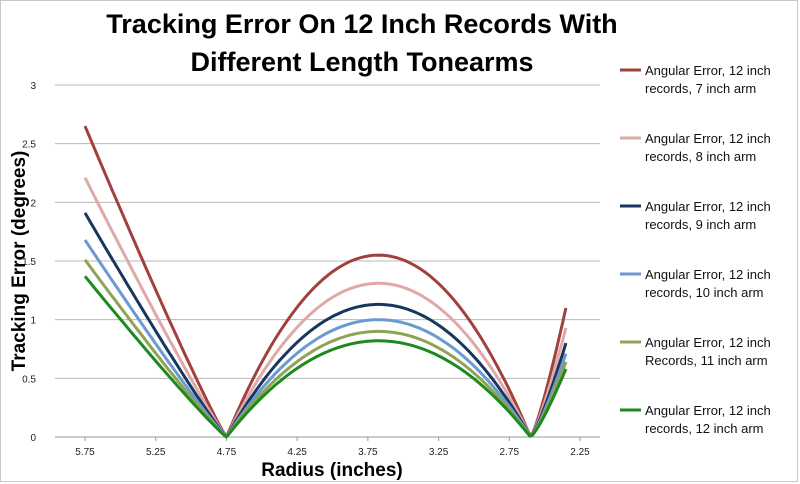 This screenshot has width=800, height=484. What do you see at coordinates (708, 410) in the screenshot?
I see `legend-label-6: Angular Error, 12 inch` at bounding box center [708, 410].